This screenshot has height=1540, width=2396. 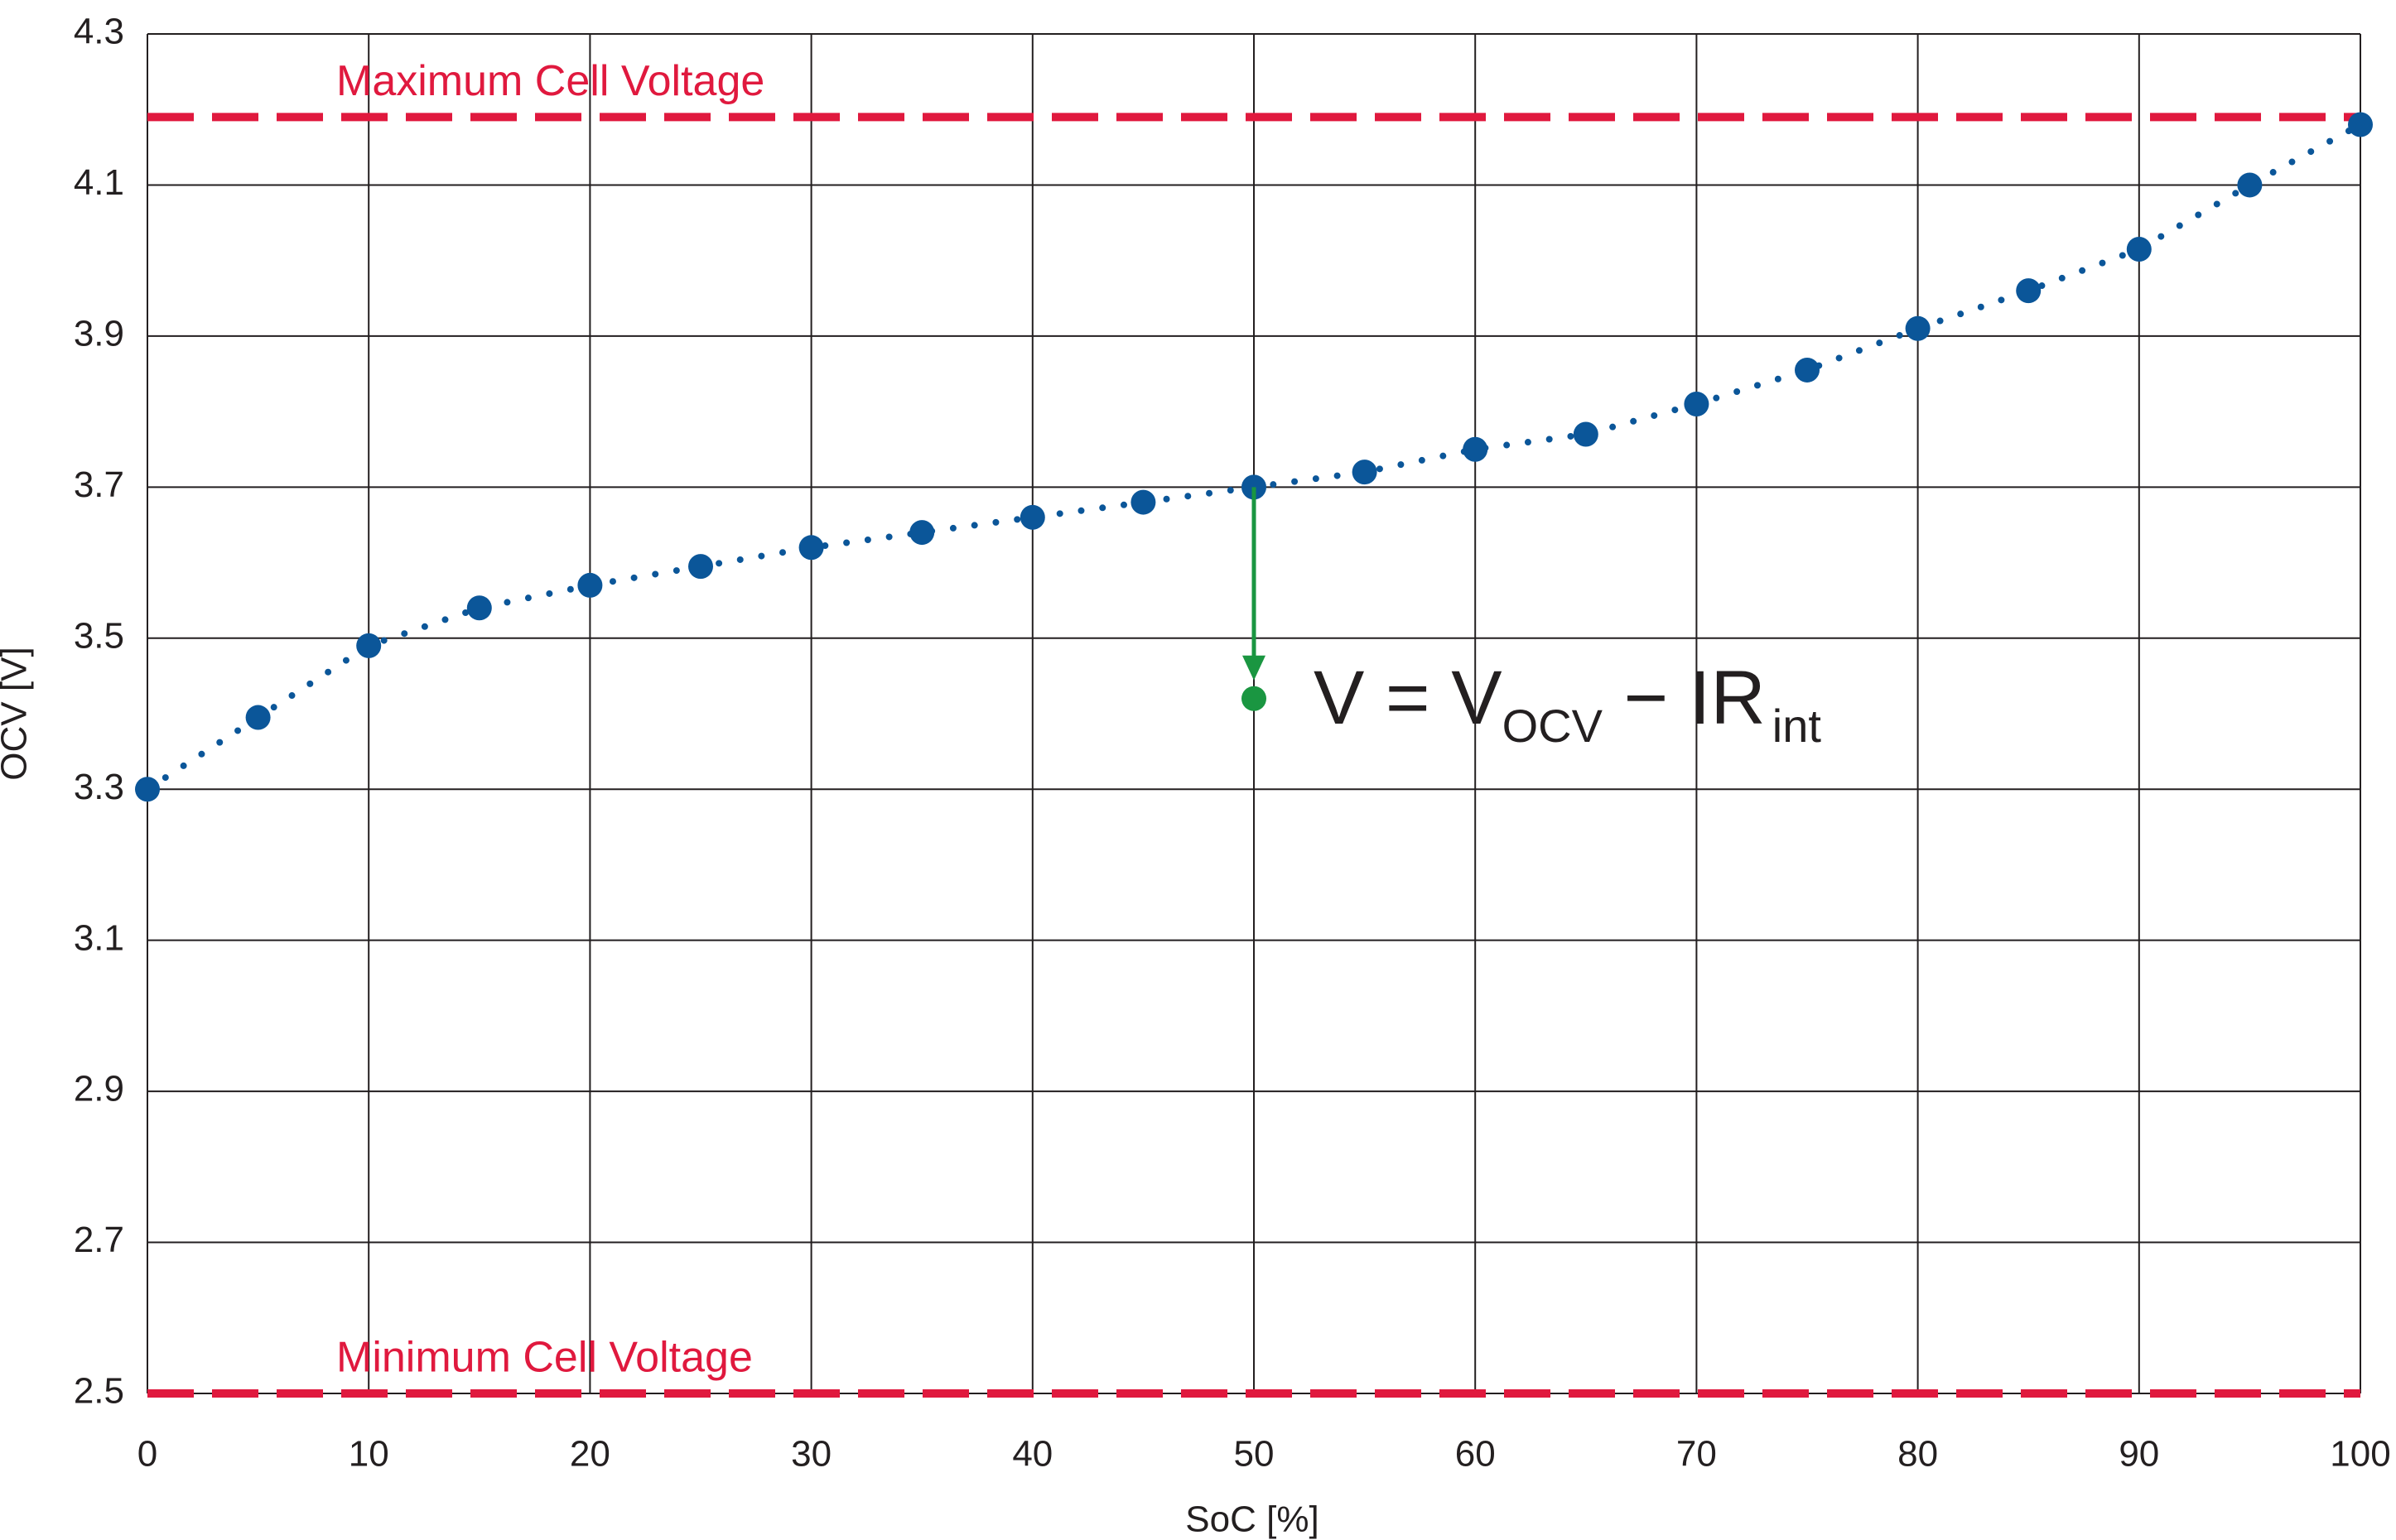 What do you see at coordinates (99, 485) in the screenshot?
I see `y-tick-label: 3.7` at bounding box center [99, 485].